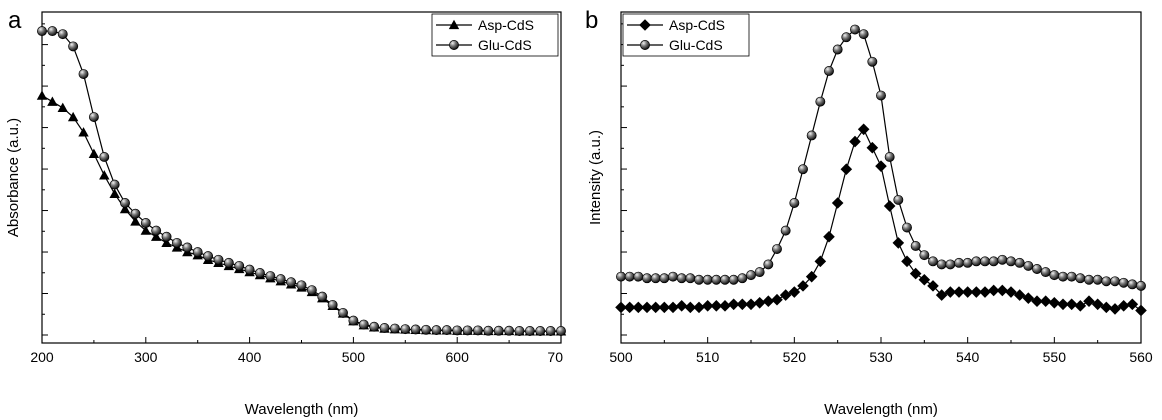  Describe the element at coordinates (591, 20) in the screenshot. I see `panel-letter: b` at that location.